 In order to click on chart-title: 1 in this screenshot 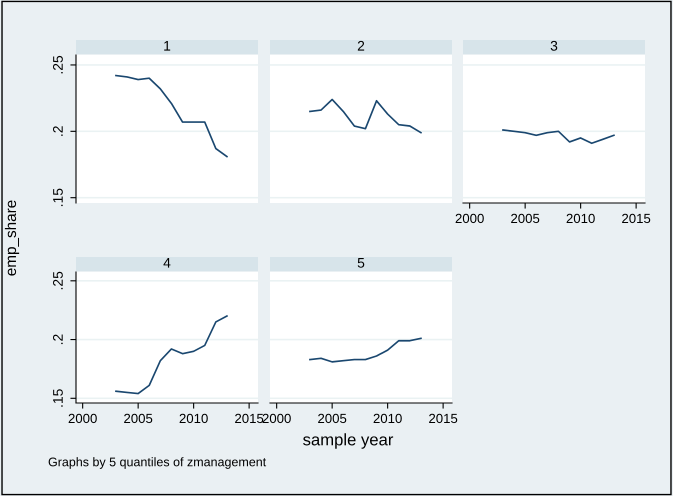, I will do `click(167, 46)`.